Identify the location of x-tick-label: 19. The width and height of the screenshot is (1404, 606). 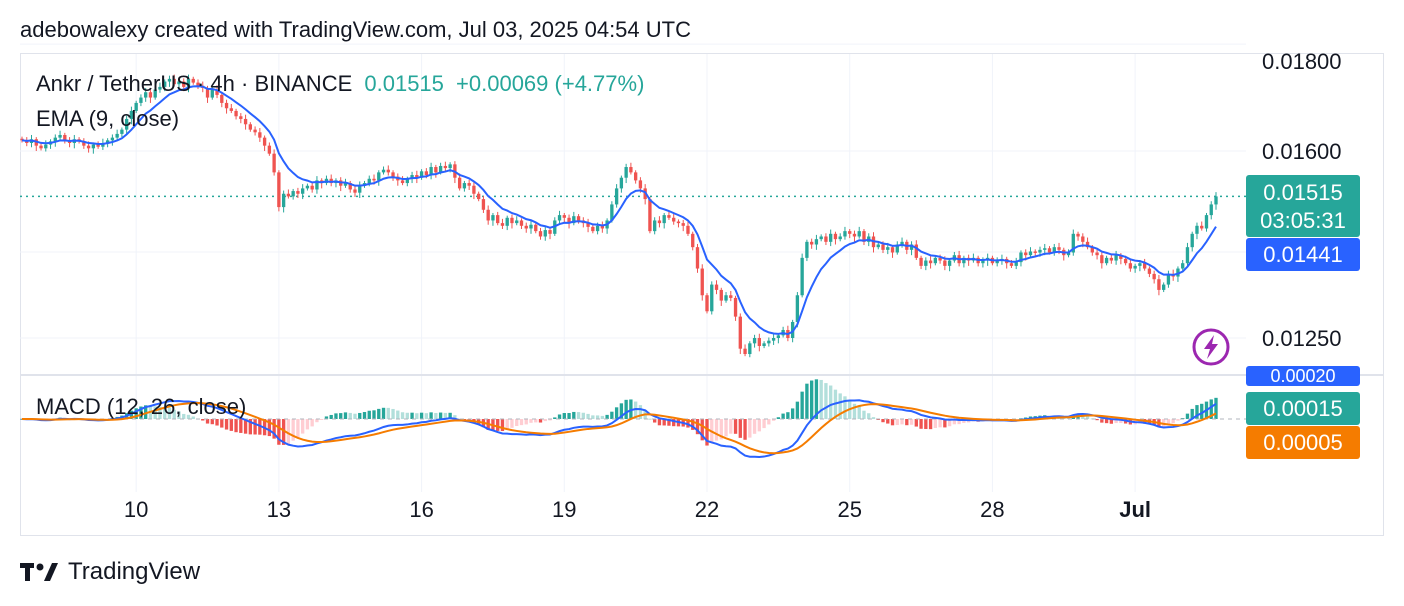
(564, 509).